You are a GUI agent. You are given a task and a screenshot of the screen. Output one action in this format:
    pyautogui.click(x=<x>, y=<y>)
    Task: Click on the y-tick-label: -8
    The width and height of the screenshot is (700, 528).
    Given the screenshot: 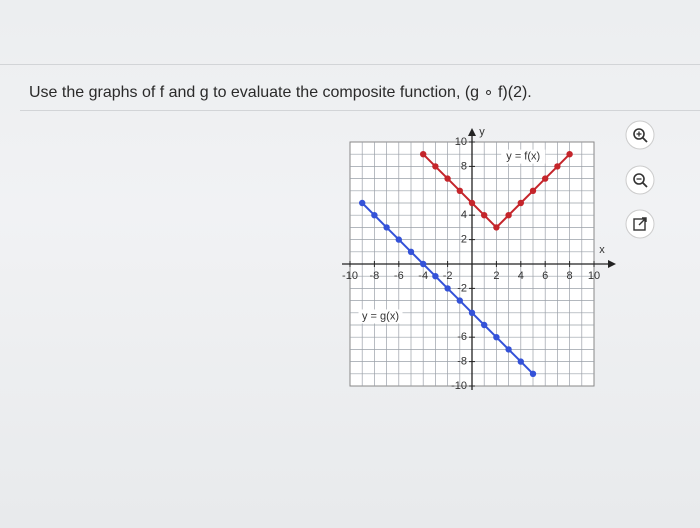 What is the action you would take?
    pyautogui.click(x=462, y=362)
    